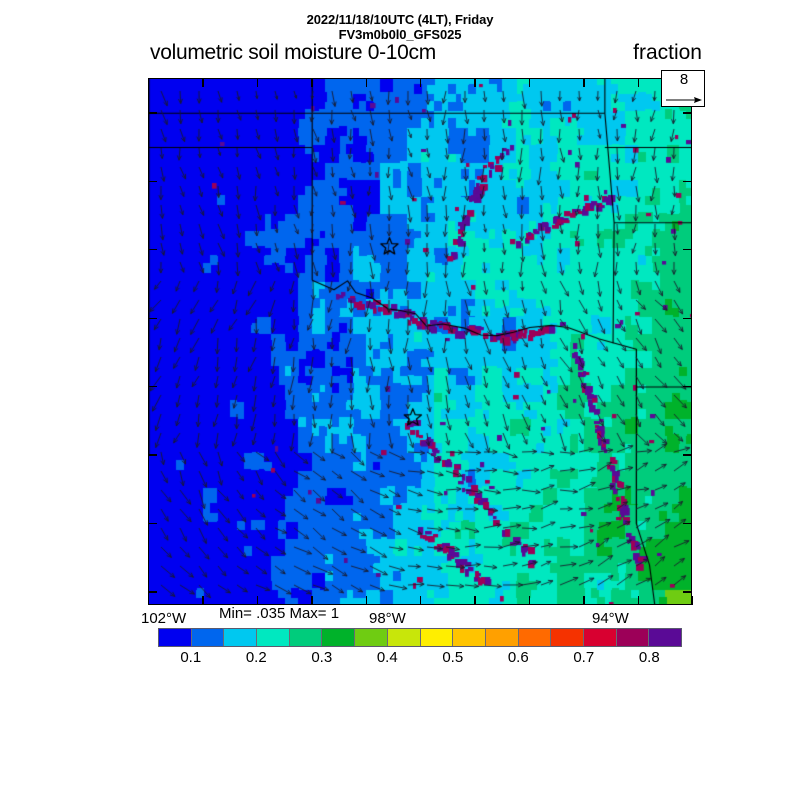 Image resolution: width=800 pixels, height=800 pixels. Describe the element at coordinates (400, 19) in the screenshot. I see `title-datetime: 2022/11/18/10UTC (4LT), Friday` at that location.